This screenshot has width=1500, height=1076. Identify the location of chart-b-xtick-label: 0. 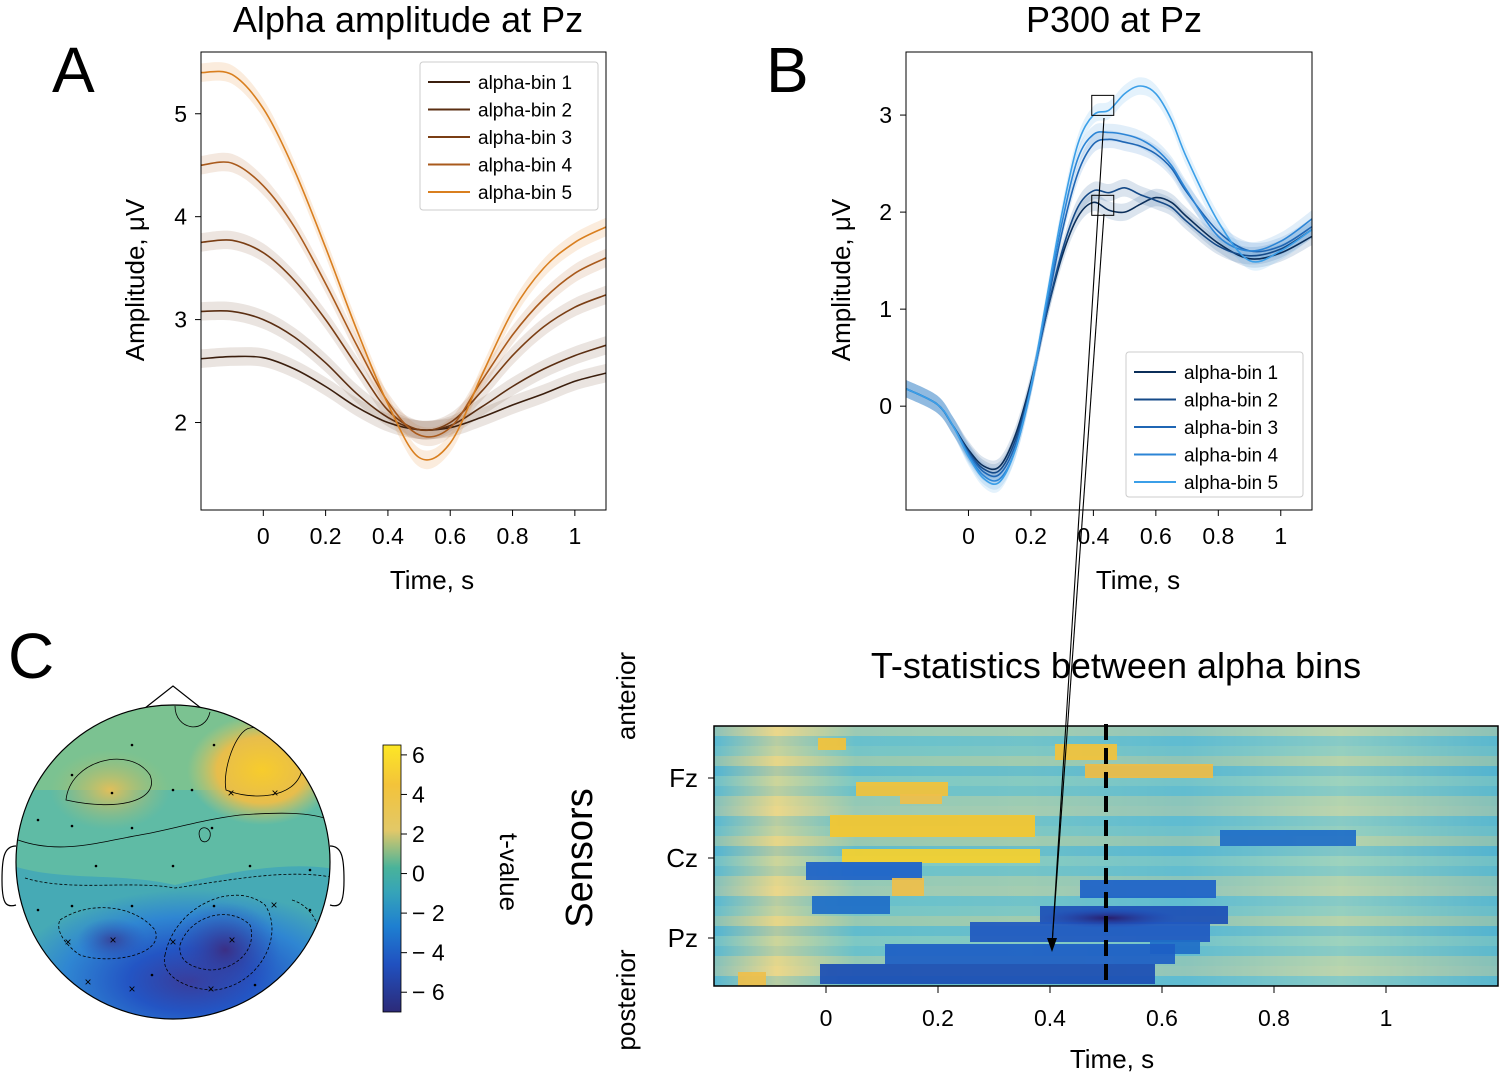
(968, 536).